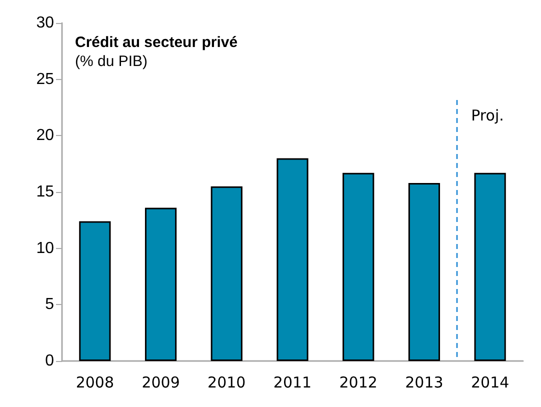 The image size is (541, 407). What do you see at coordinates (292, 383) in the screenshot?
I see `x-tick-label: 2011` at bounding box center [292, 383].